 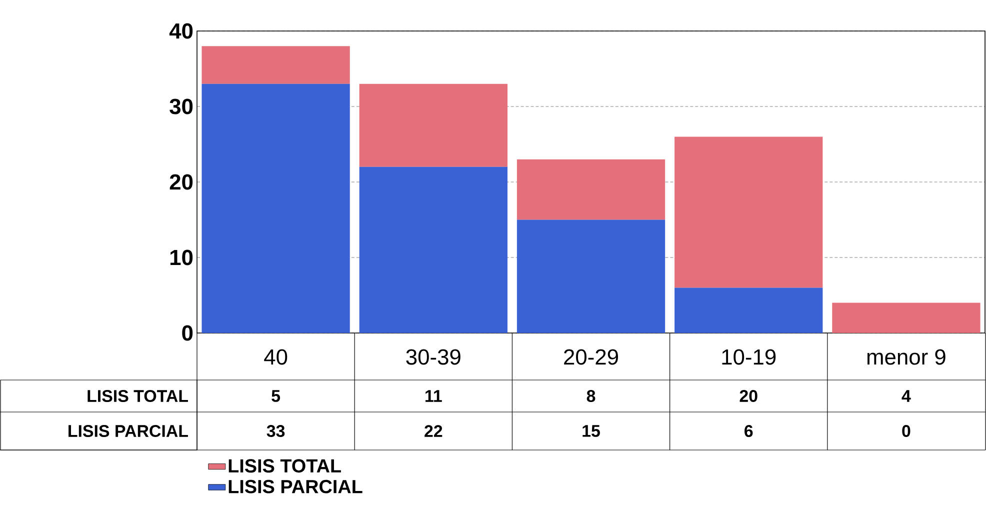 What do you see at coordinates (138, 396) in the screenshot?
I see `text: LISIS TOTAL` at bounding box center [138, 396].